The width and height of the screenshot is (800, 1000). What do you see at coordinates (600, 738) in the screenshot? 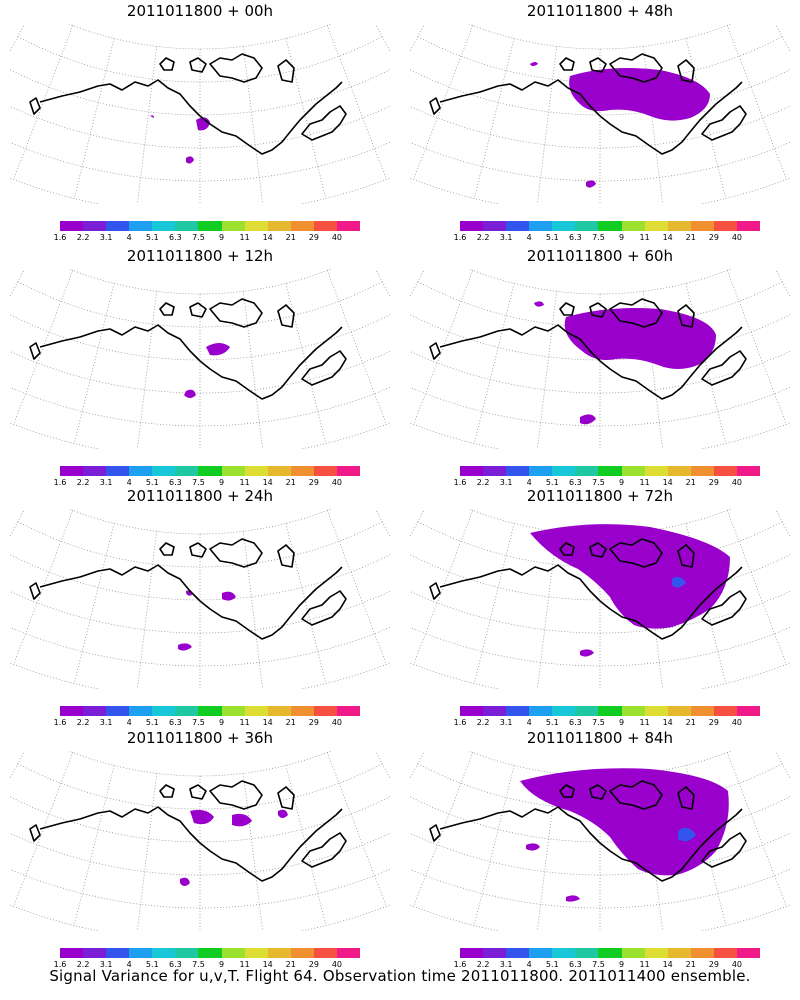
I see `panel-title: 2011011800 + 84h` at bounding box center [600, 738].